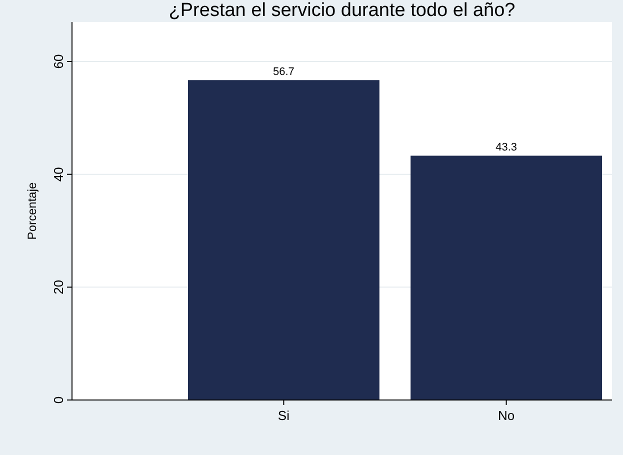 The image size is (623, 455). What do you see at coordinates (58, 287) in the screenshot?
I see `y-tick-label: 20` at bounding box center [58, 287].